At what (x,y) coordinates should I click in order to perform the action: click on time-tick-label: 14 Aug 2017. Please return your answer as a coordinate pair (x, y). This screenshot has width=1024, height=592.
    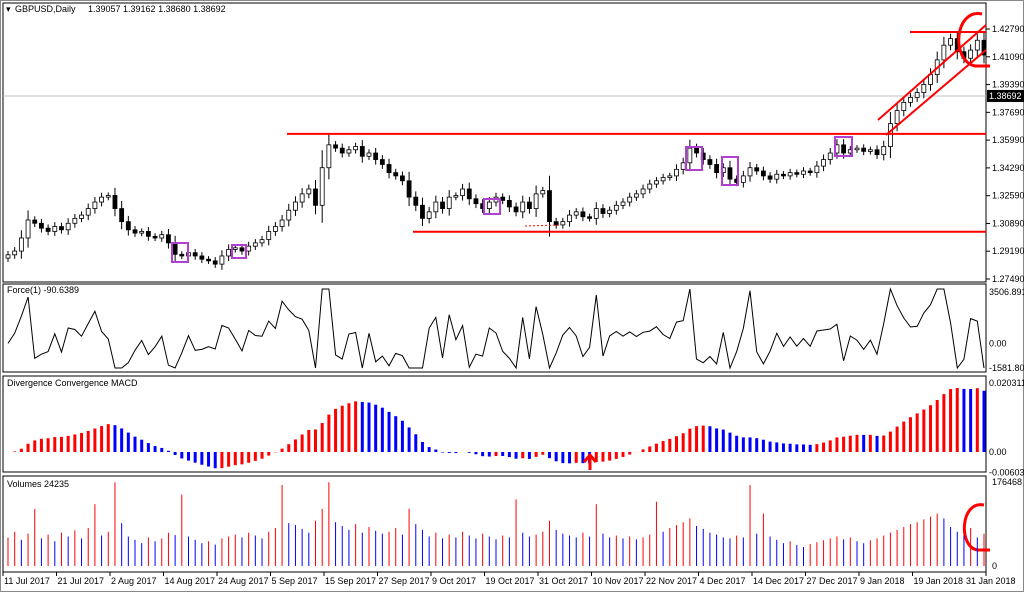
    Looking at the image, I should click on (190, 581).